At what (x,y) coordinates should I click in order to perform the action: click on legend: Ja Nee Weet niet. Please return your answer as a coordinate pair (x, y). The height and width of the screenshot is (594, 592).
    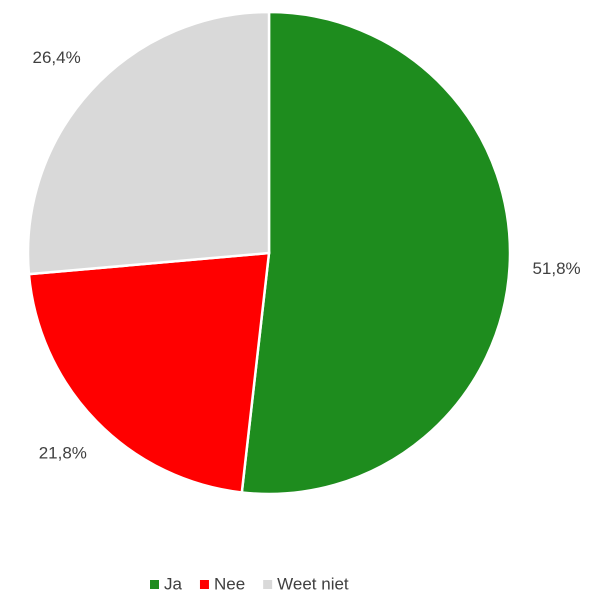
    Looking at the image, I should click on (249, 583).